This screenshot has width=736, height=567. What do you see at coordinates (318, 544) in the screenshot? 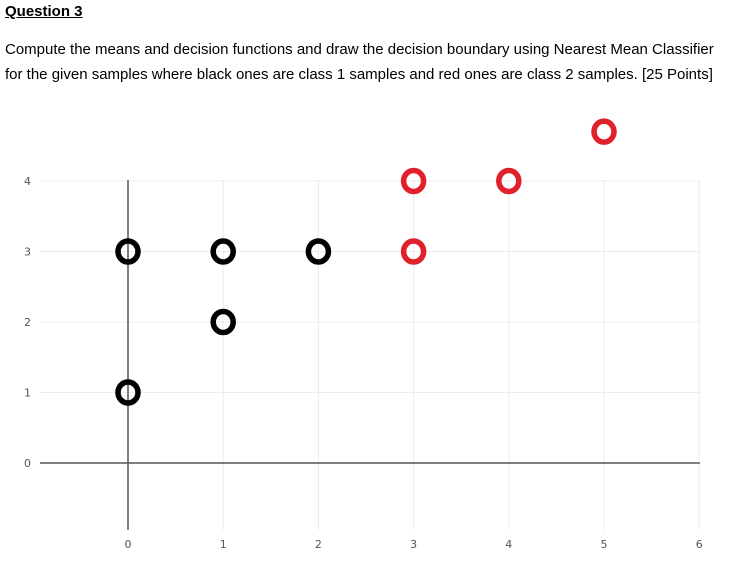
I see `x-tick-label-2: 2` at bounding box center [318, 544].